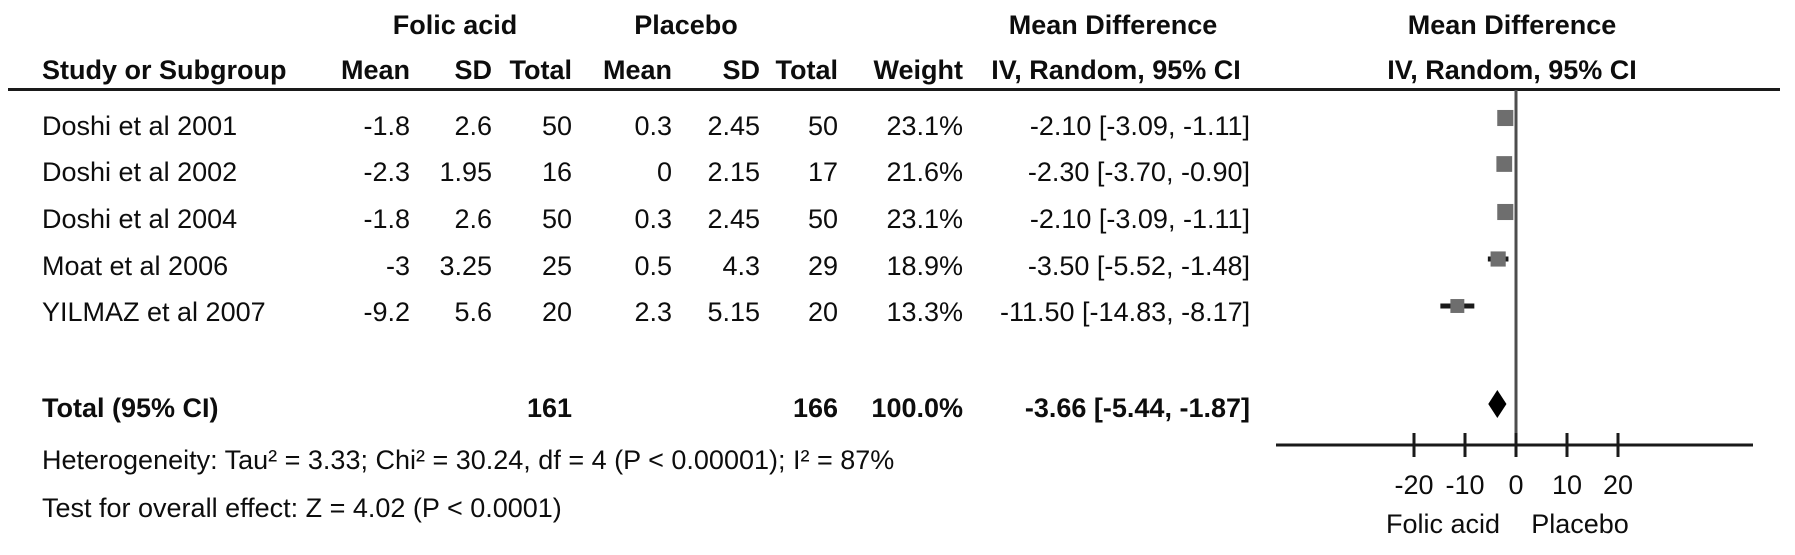 The width and height of the screenshot is (1795, 555). What do you see at coordinates (924, 172) in the screenshot?
I see `cell-weight: 21.6%` at bounding box center [924, 172].